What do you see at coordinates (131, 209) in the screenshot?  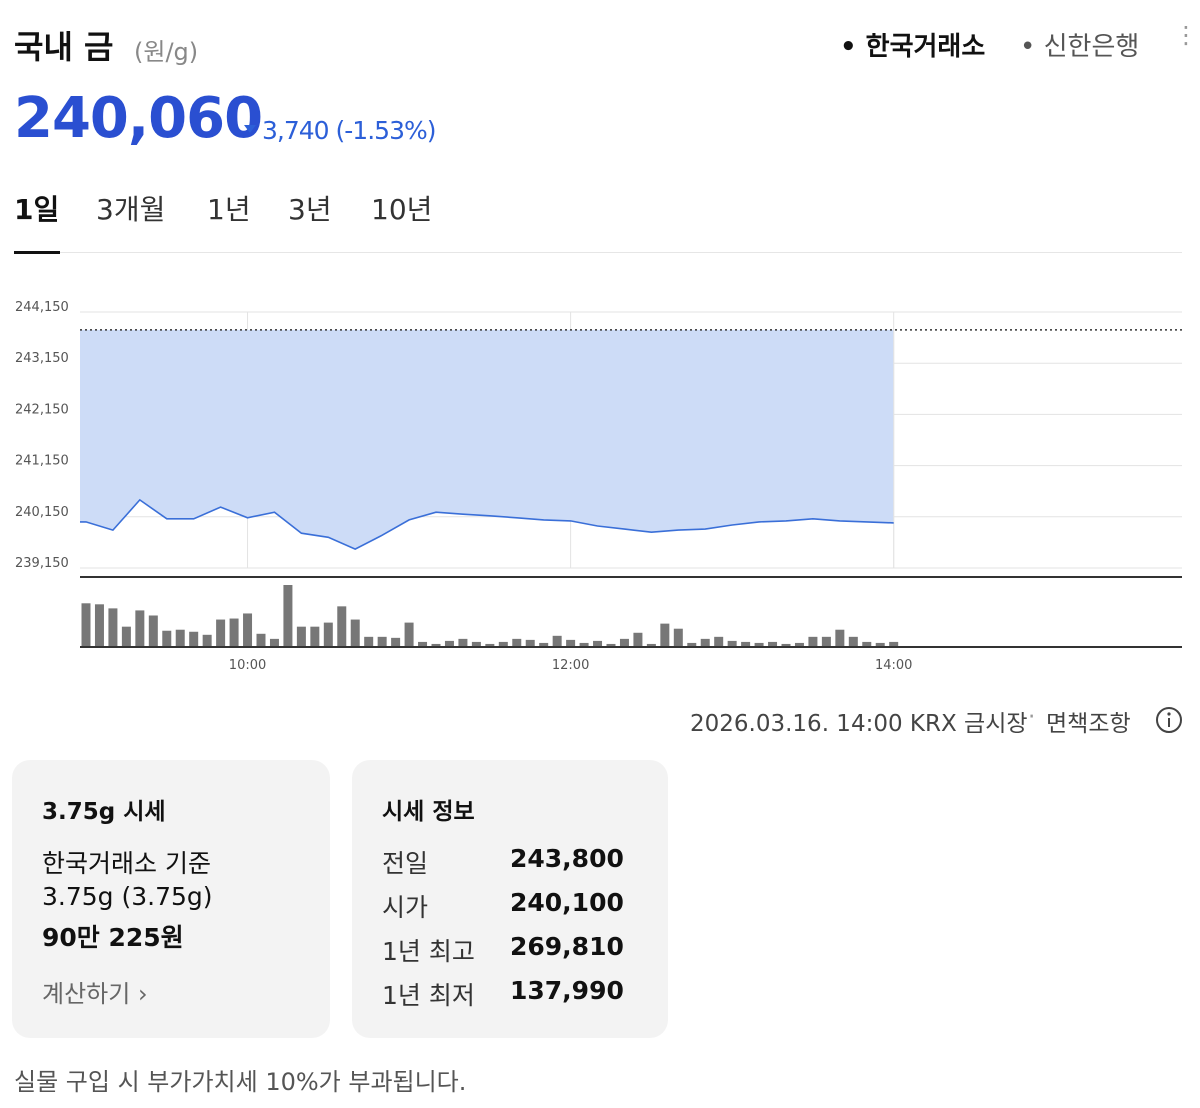 I see `period-tab: 3개월` at bounding box center [131, 209].